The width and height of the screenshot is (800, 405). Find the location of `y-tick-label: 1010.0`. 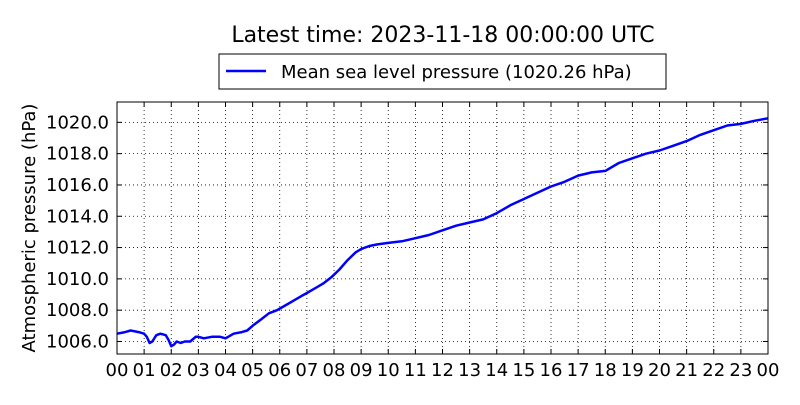

y-tick-label: 1010.0 is located at coordinates (77, 279).